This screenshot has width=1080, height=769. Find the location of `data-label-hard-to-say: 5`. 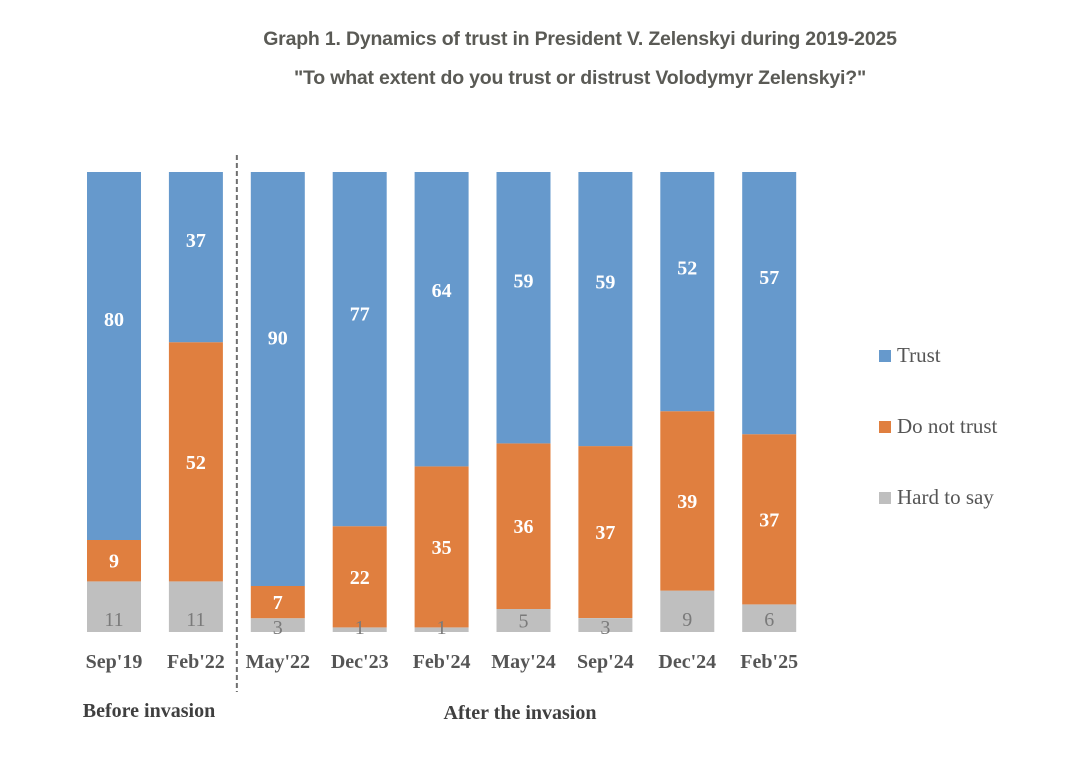

data-label-hard-to-say: 5 is located at coordinates (524, 622).